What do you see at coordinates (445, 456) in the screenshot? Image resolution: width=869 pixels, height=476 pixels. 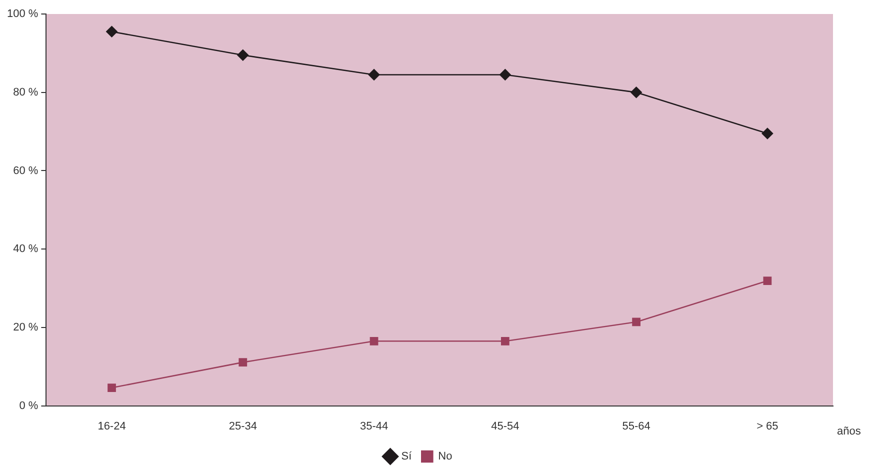 I see `legend-label: No` at bounding box center [445, 456].